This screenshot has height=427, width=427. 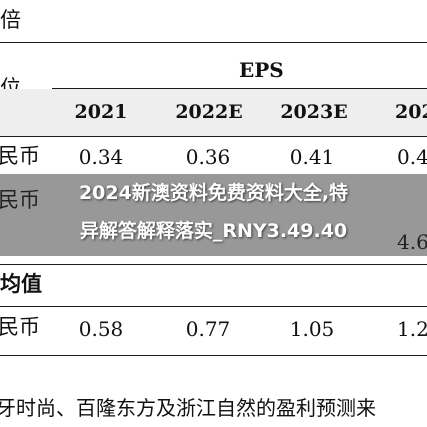 I want to click on section2-label: 均值, so click(x=21, y=283).